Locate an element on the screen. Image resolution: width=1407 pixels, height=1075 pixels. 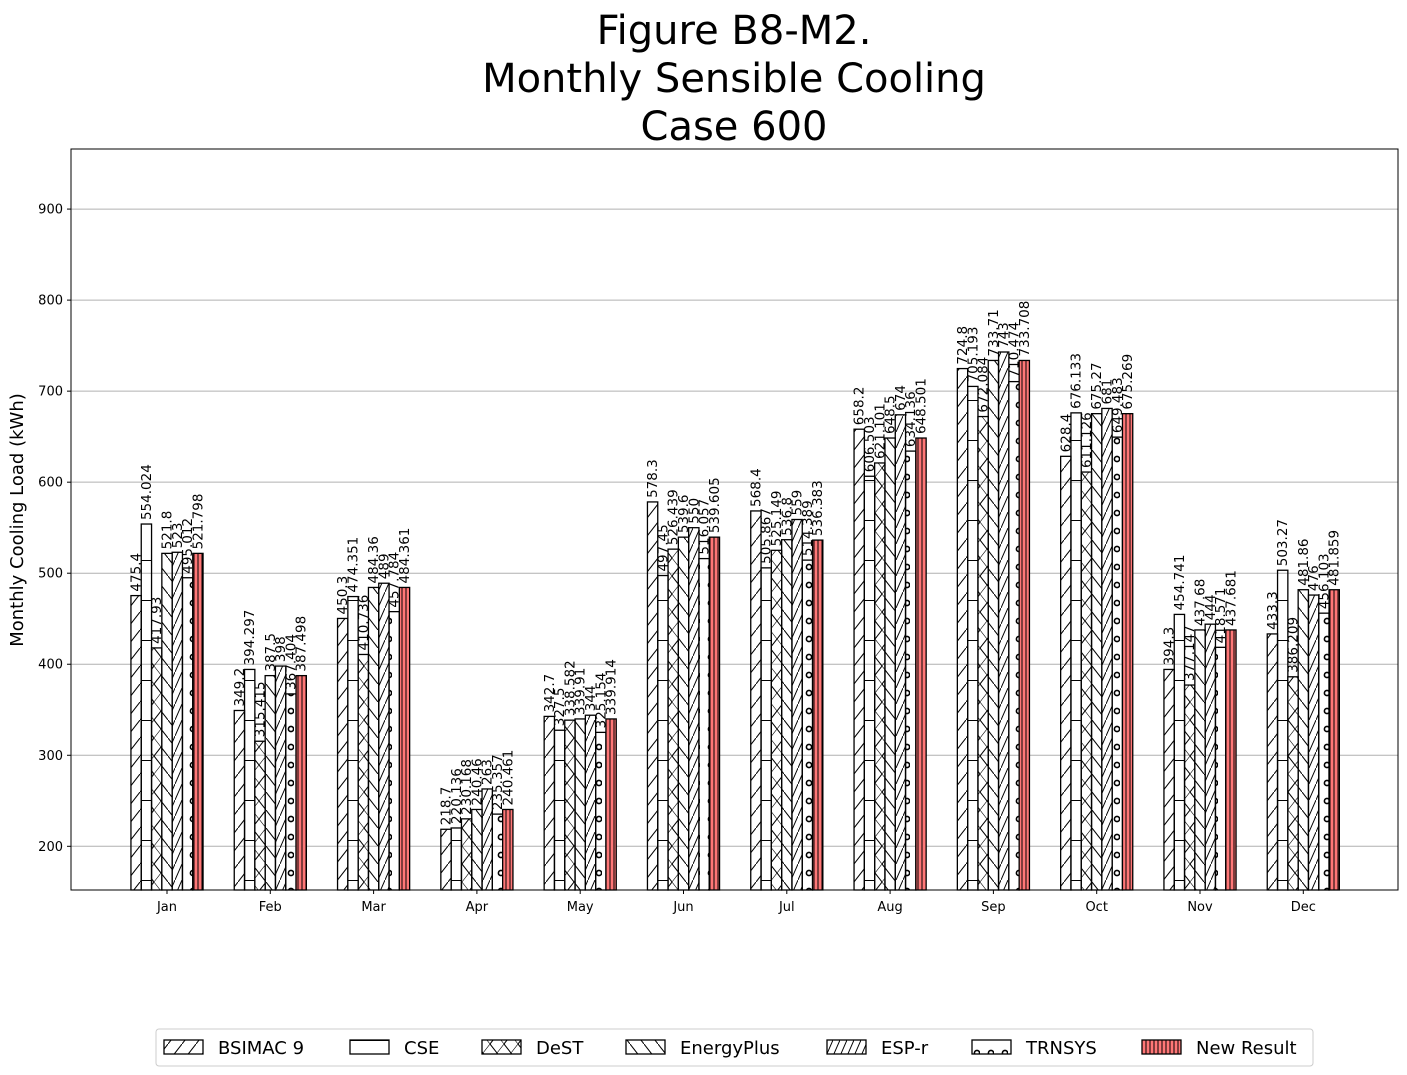
bar-bsimac-9-mar is located at coordinates (342, 754).